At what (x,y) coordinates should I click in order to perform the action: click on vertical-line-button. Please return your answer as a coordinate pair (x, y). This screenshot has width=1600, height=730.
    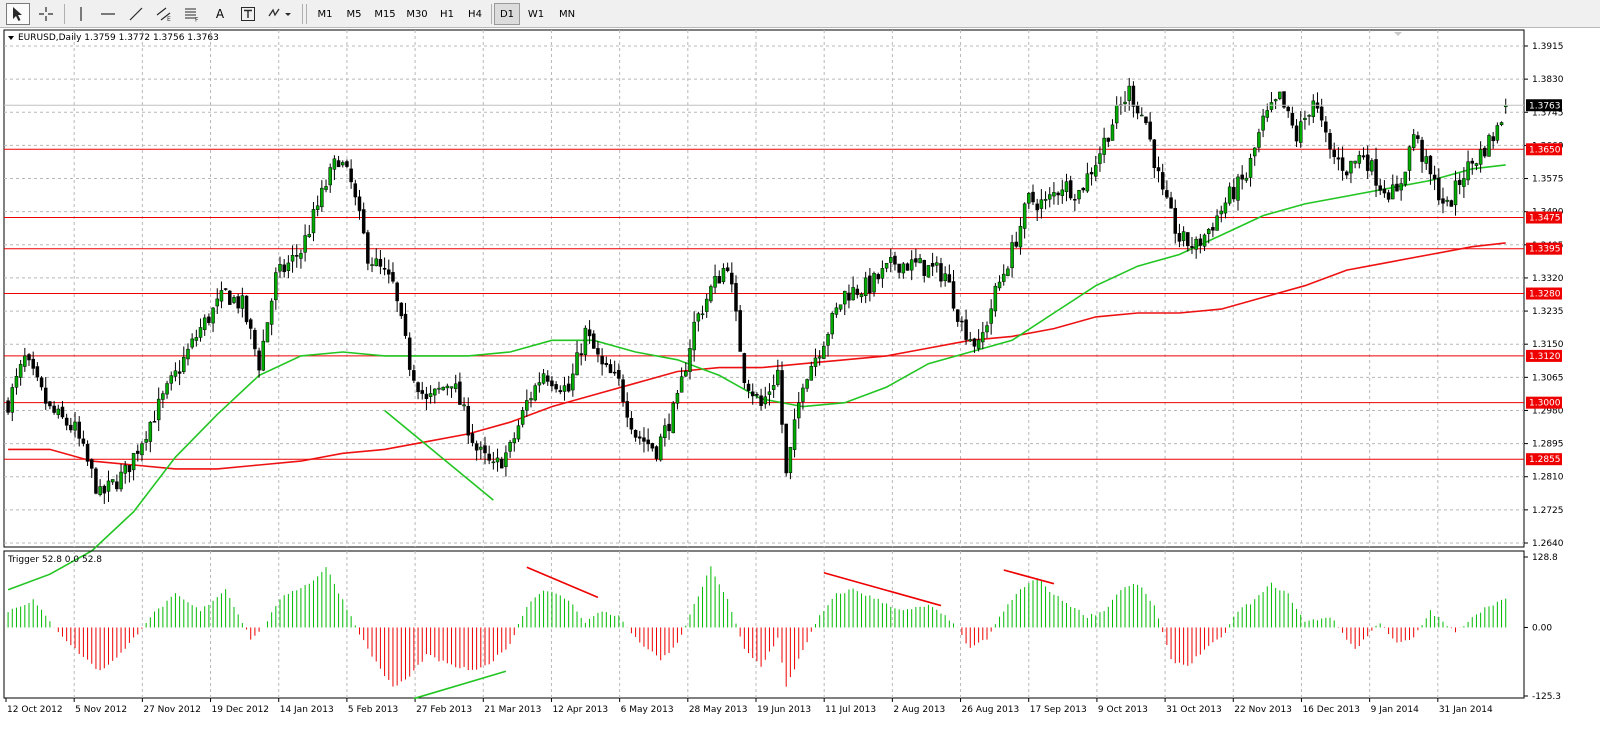
    Looking at the image, I should click on (81, 14).